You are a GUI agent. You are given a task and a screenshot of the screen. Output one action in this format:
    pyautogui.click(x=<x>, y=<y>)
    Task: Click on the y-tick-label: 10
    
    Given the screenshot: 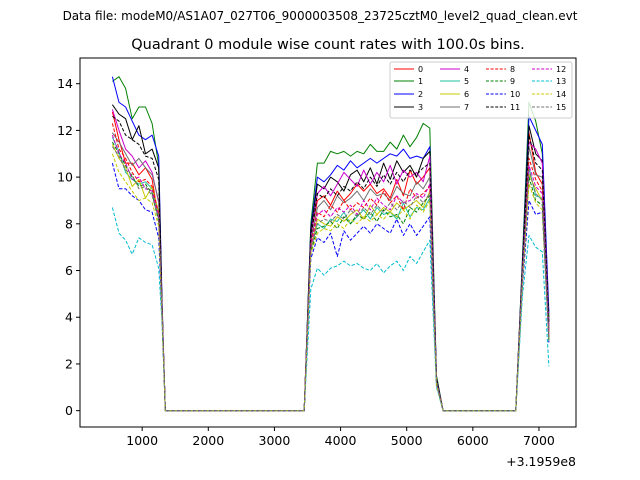 What is the action you would take?
    pyautogui.click(x=65, y=177)
    